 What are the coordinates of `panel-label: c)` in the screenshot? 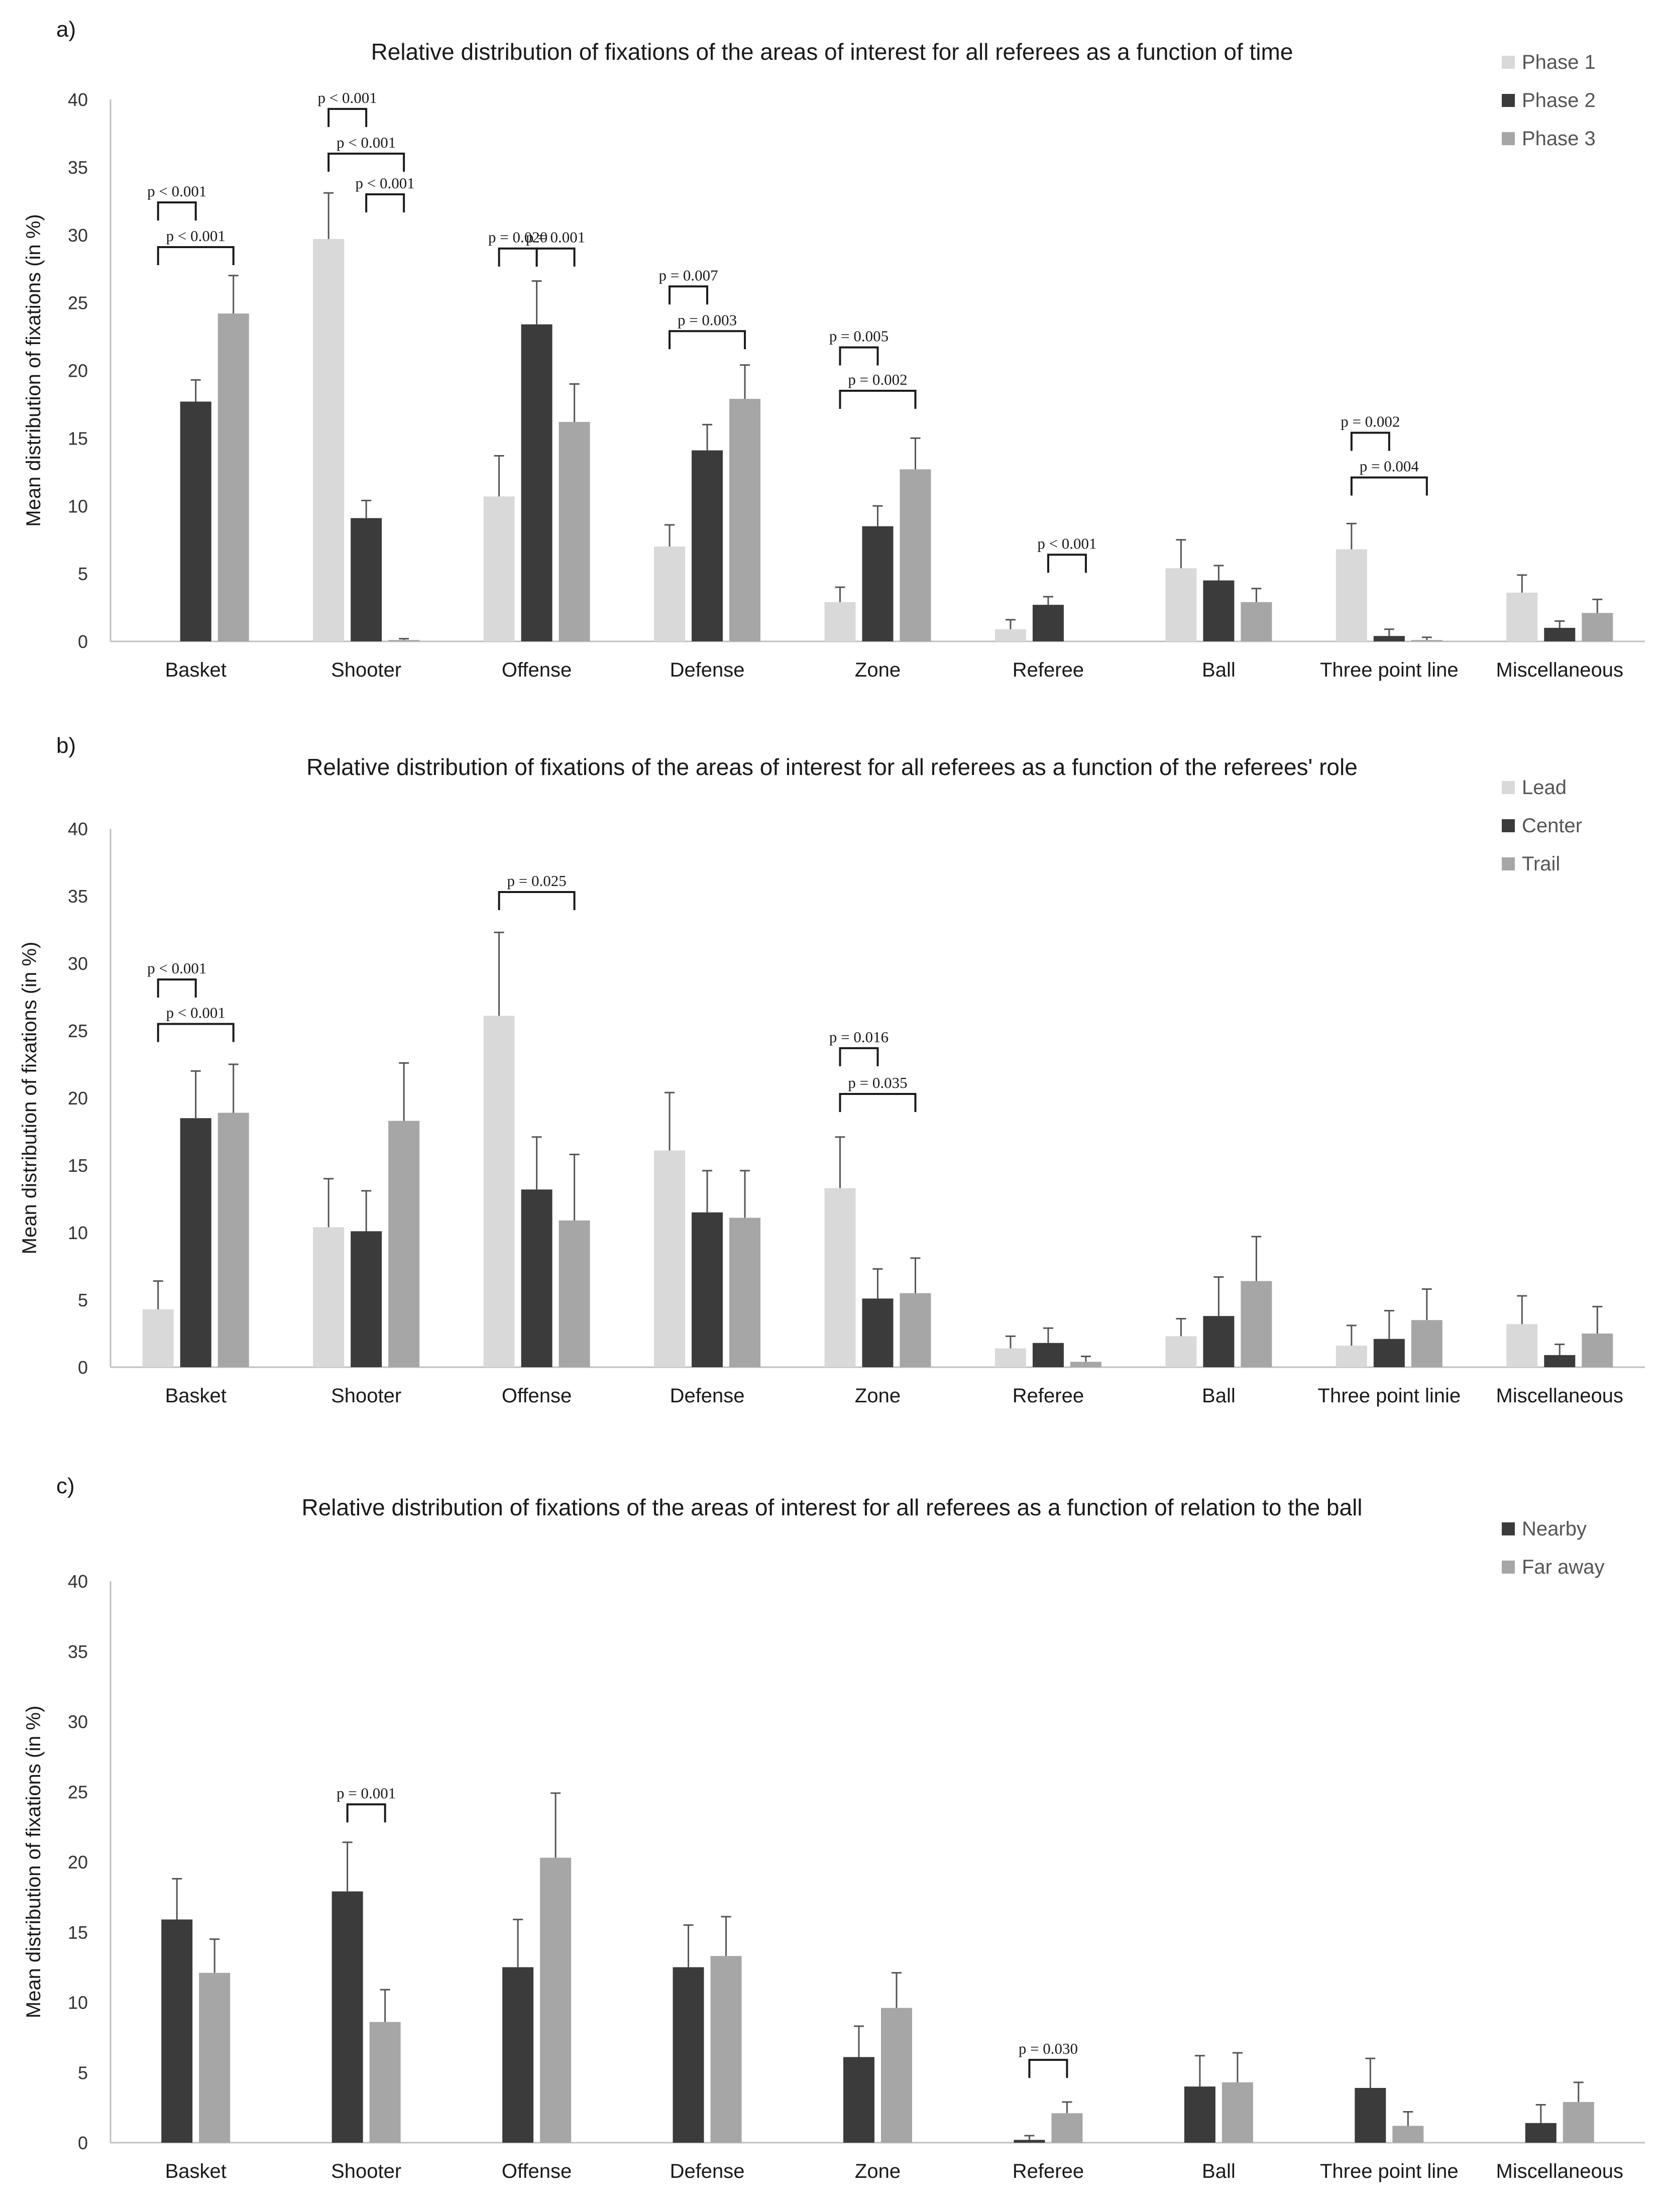 It's located at (66, 1486).